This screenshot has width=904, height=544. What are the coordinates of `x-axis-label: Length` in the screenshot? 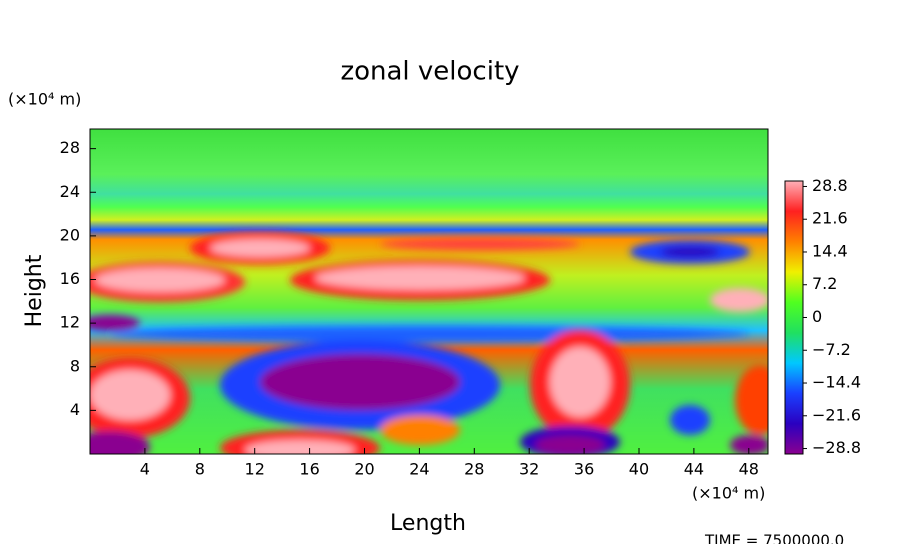 It's located at (428, 523).